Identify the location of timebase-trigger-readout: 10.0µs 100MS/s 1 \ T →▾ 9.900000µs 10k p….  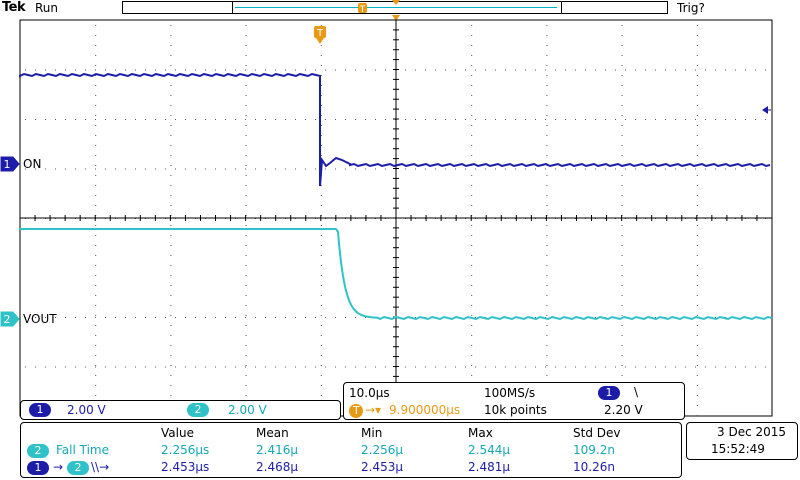
(514, 401).